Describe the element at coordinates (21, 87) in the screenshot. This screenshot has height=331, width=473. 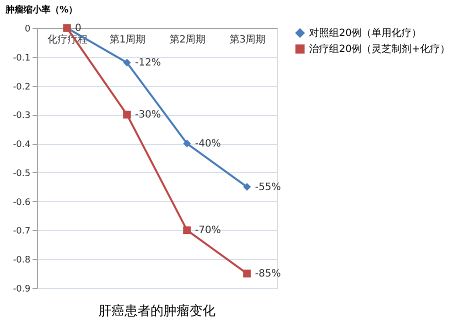
I see `y-tick-label: -0.2` at that location.